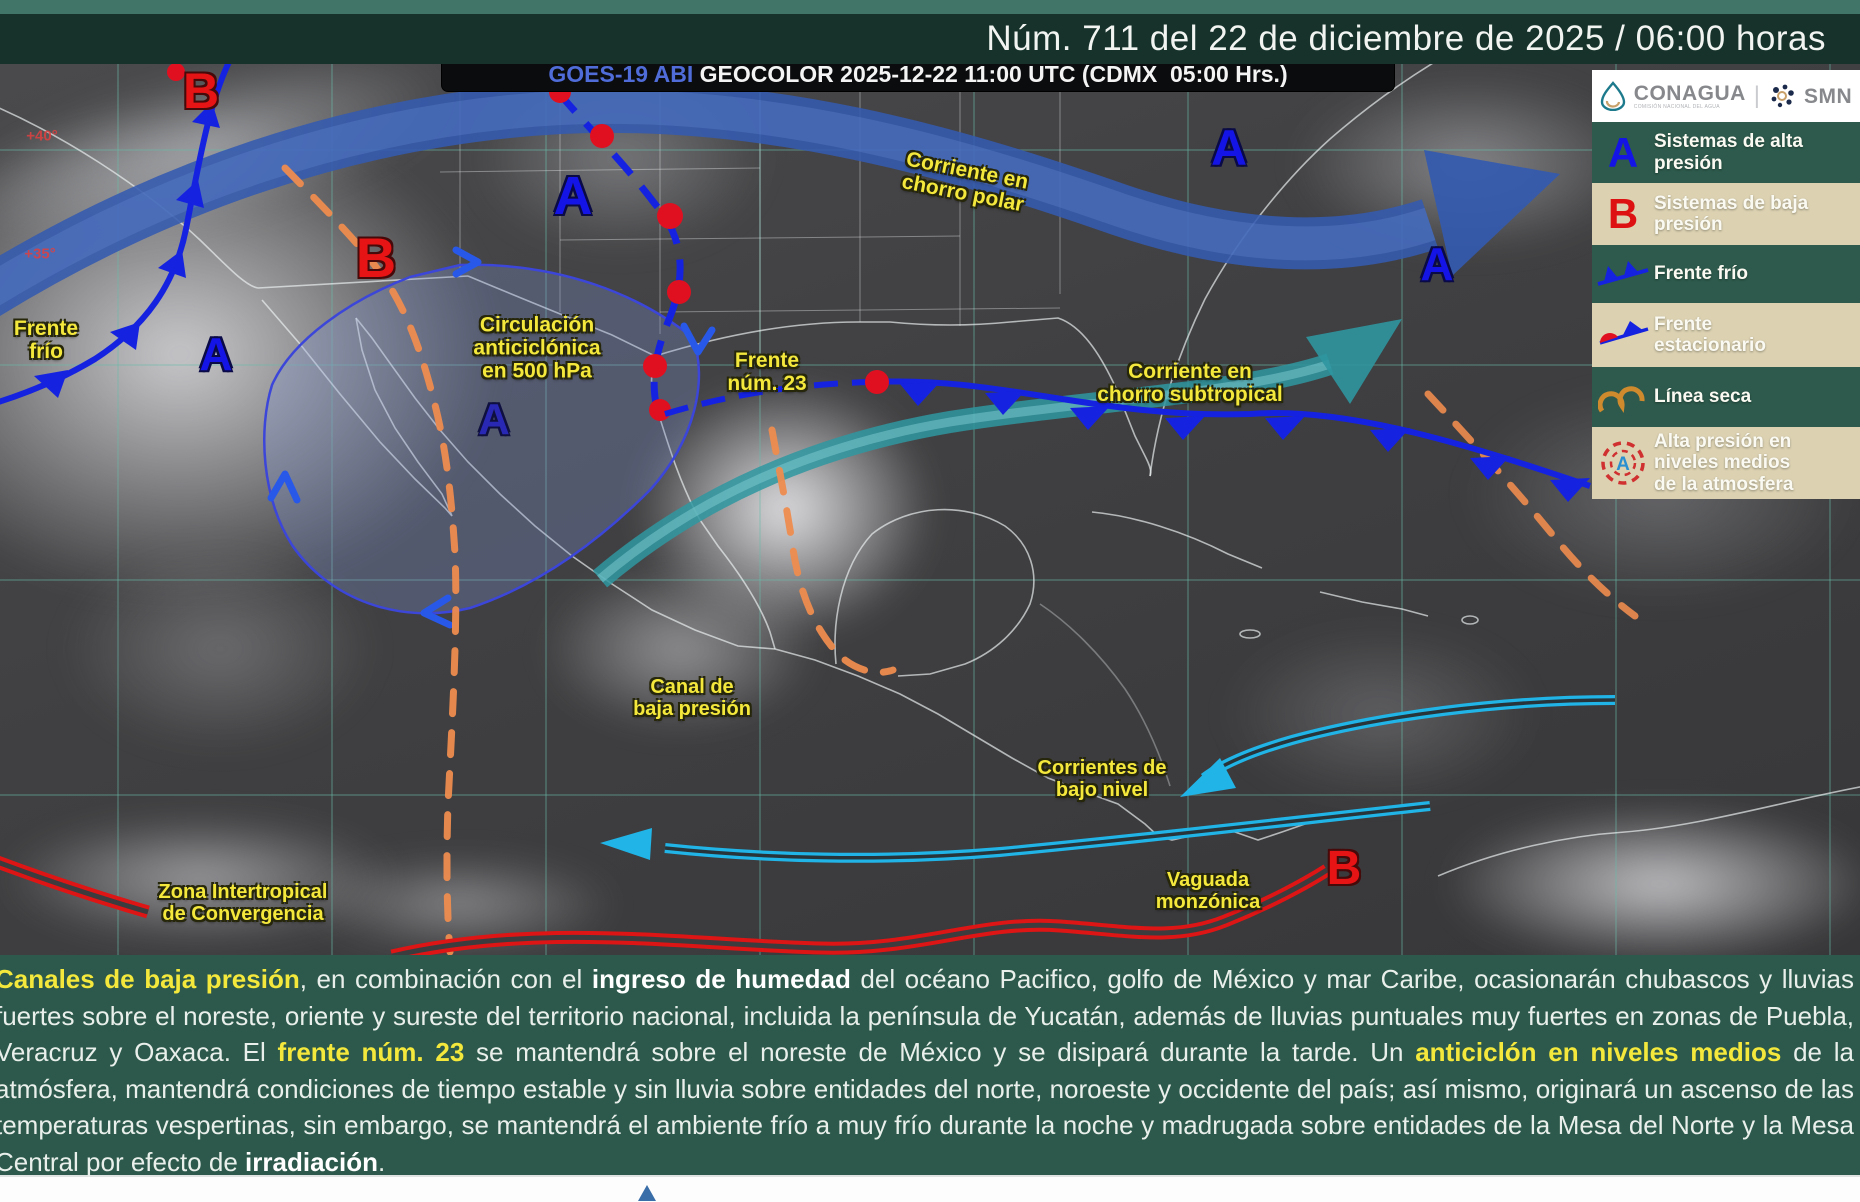 Image resolution: width=1860 pixels, height=1202 pixels. I want to click on itcz-line, so click(75, 887).